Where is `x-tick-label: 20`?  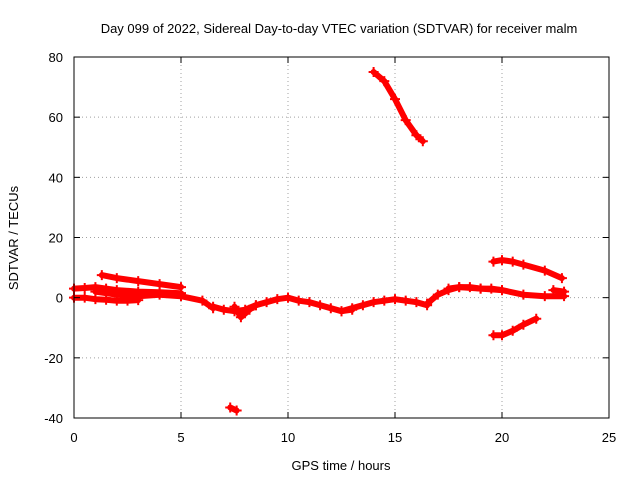 x-tick-label: 20 is located at coordinates (502, 437).